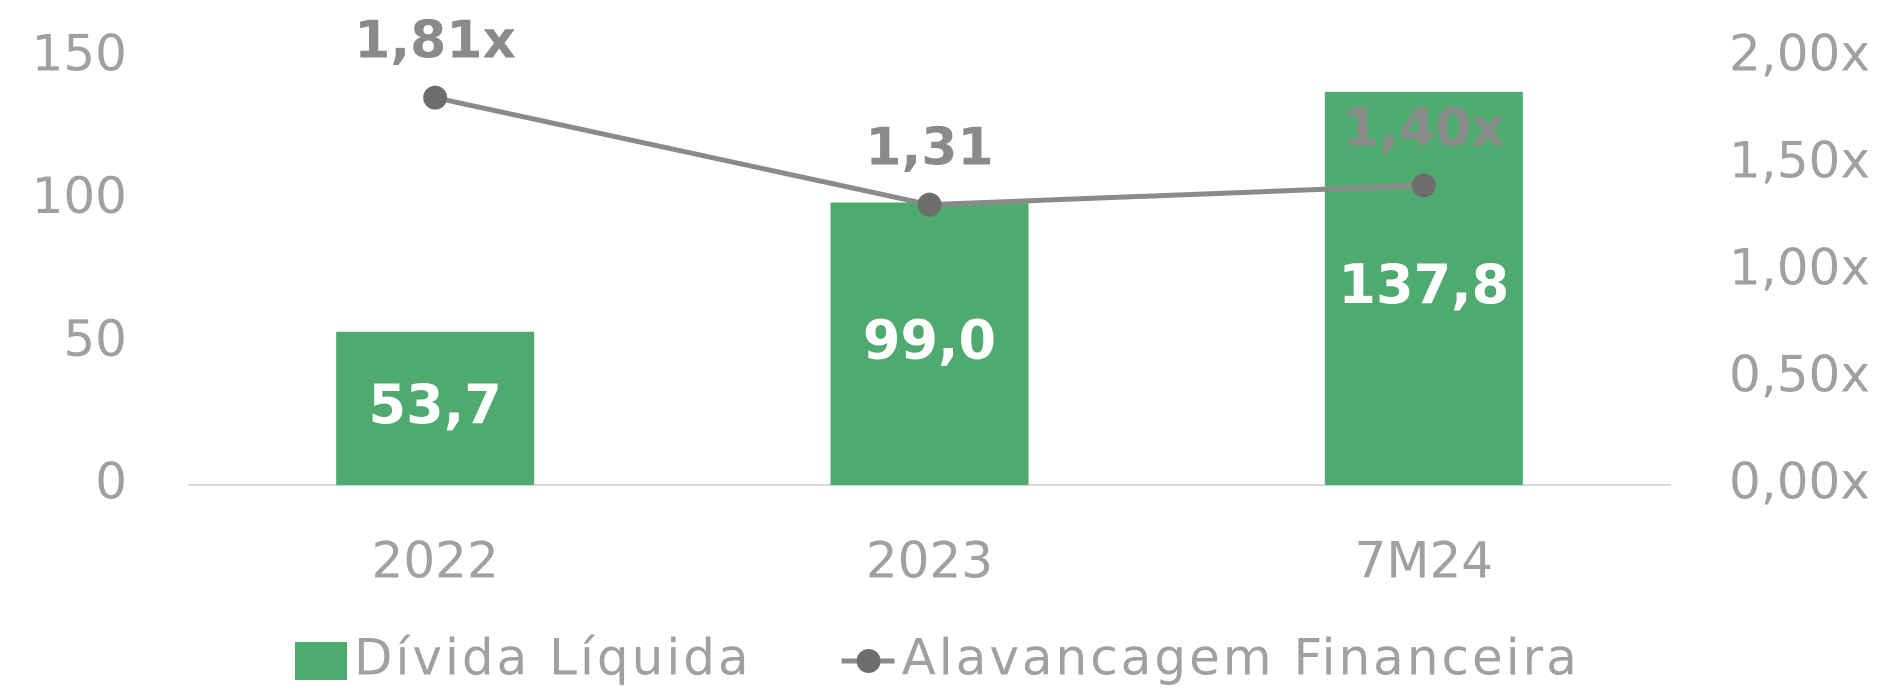 This screenshot has height=695, width=1902. Describe the element at coordinates (111, 482) in the screenshot. I see `y-tick-label: 0` at that location.